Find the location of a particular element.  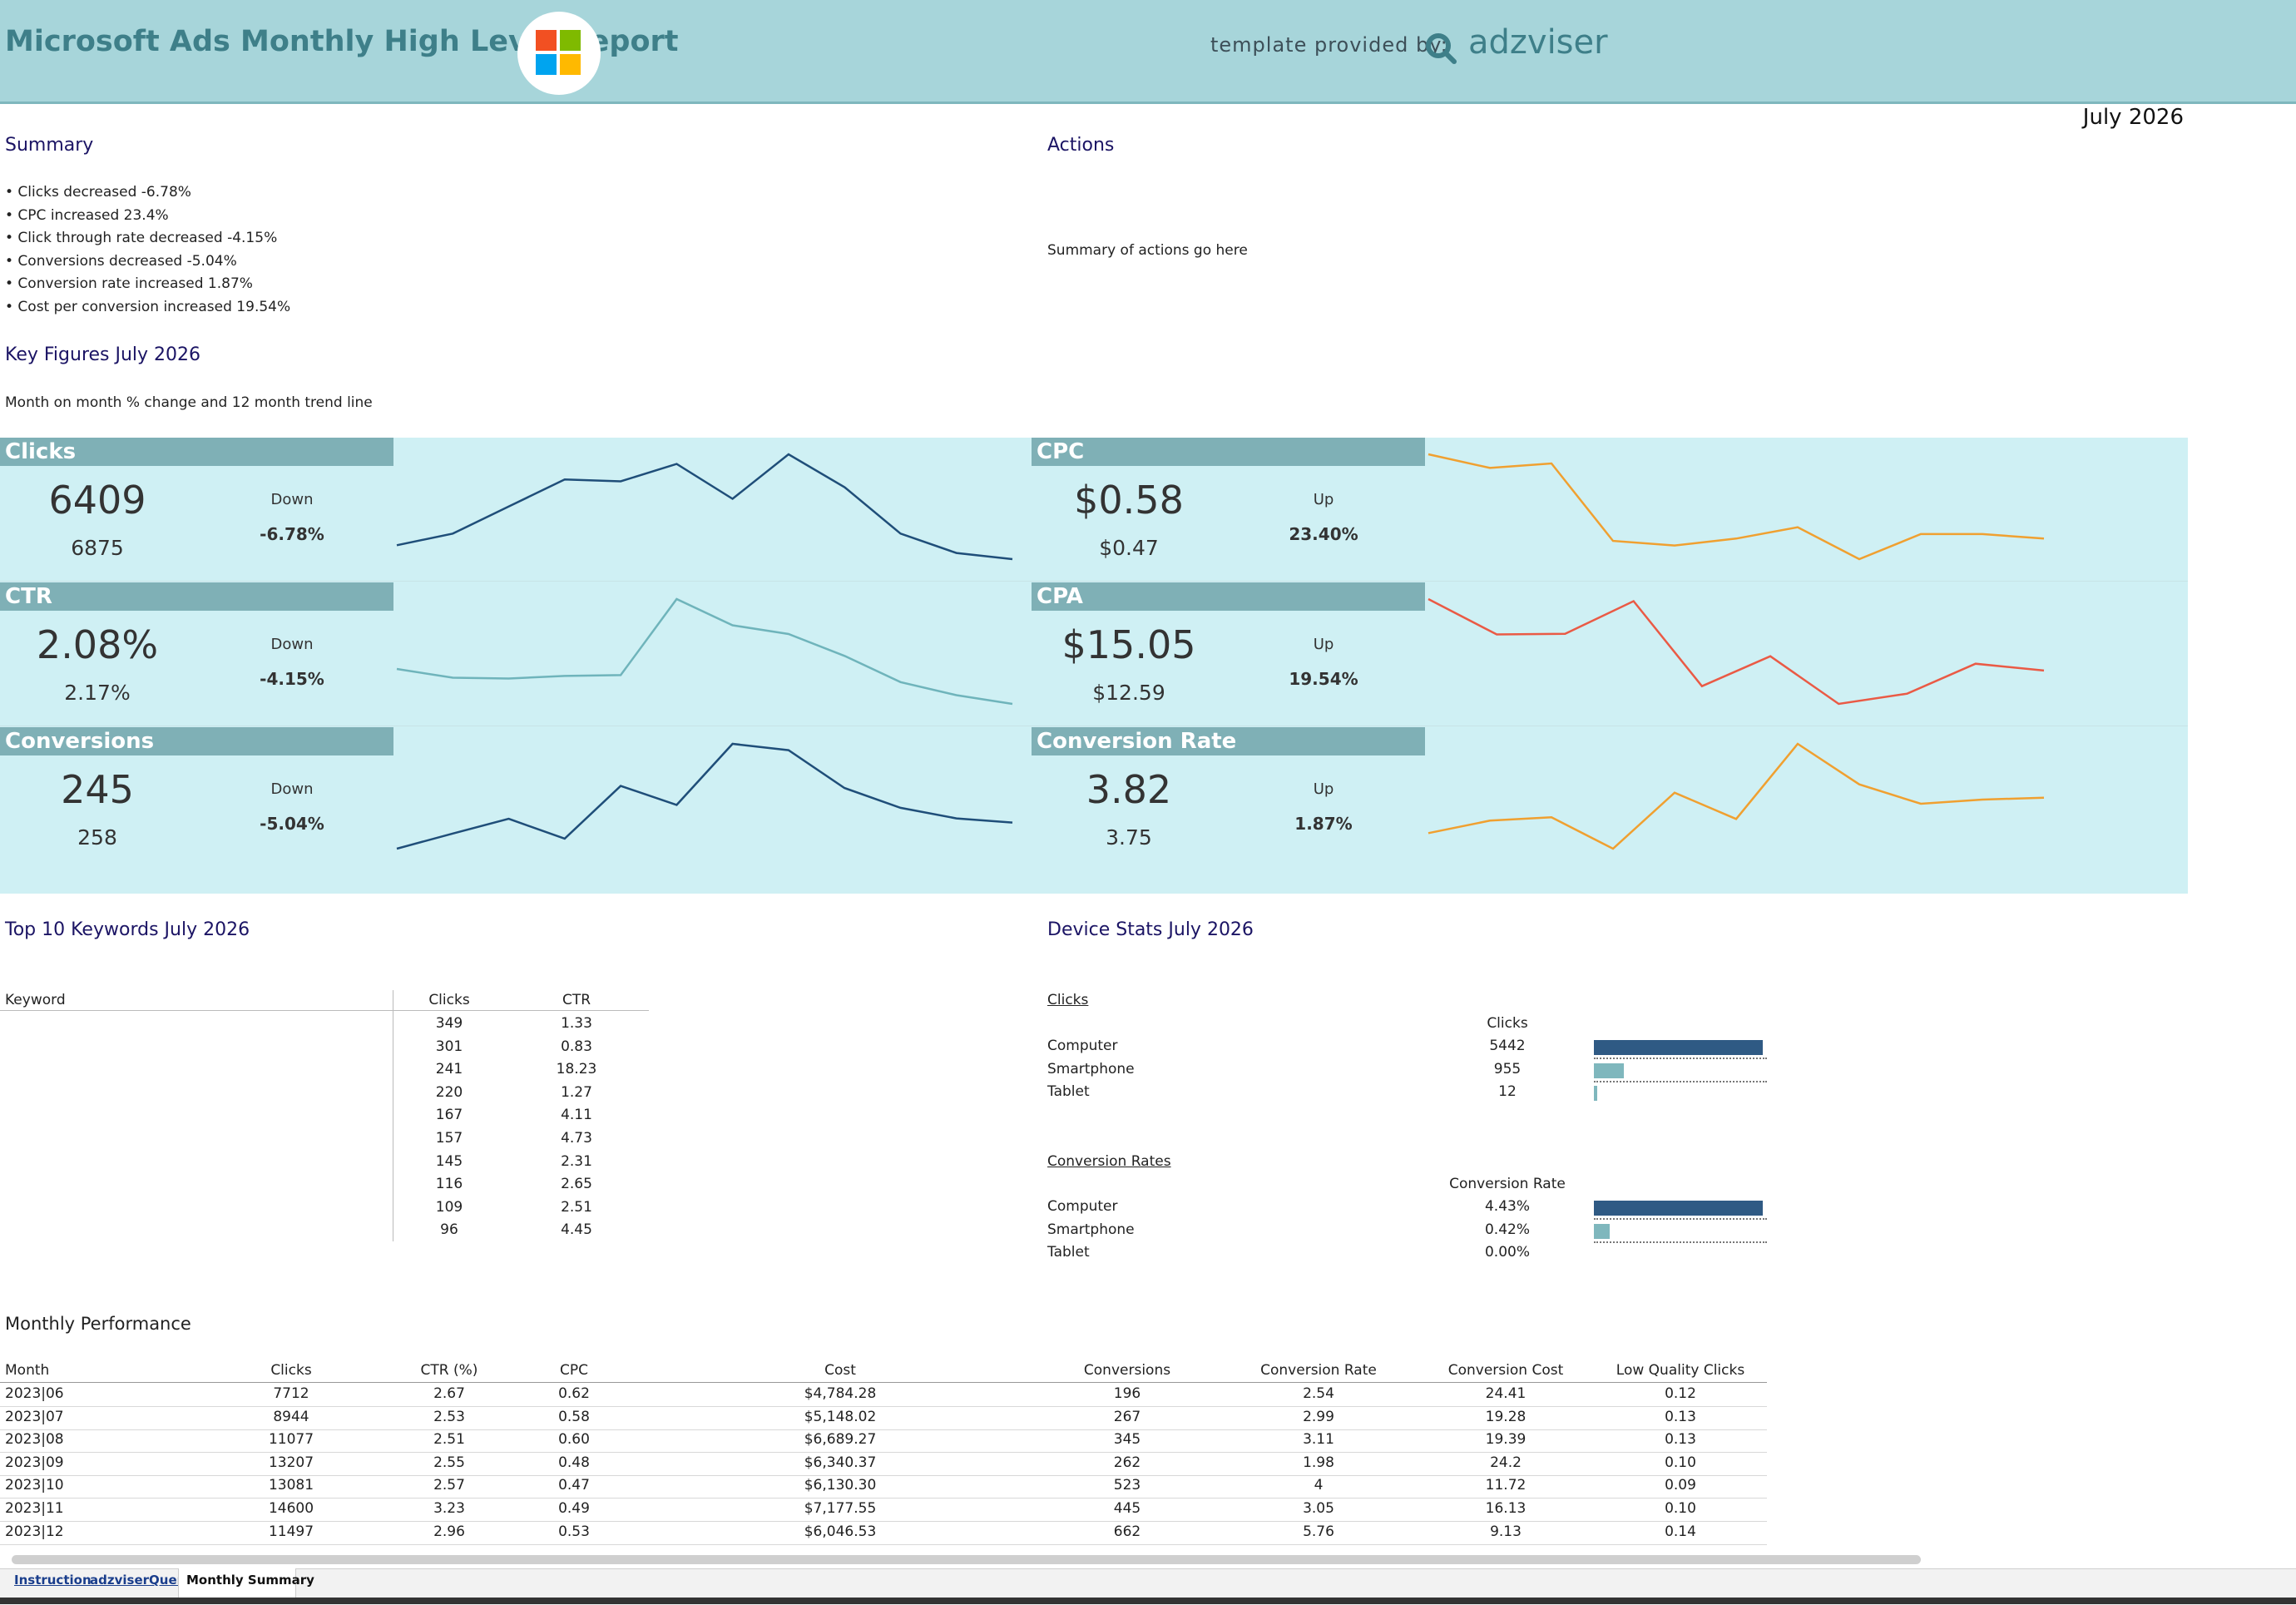

keyword-clicks-cell: 96 is located at coordinates (449, 1230).